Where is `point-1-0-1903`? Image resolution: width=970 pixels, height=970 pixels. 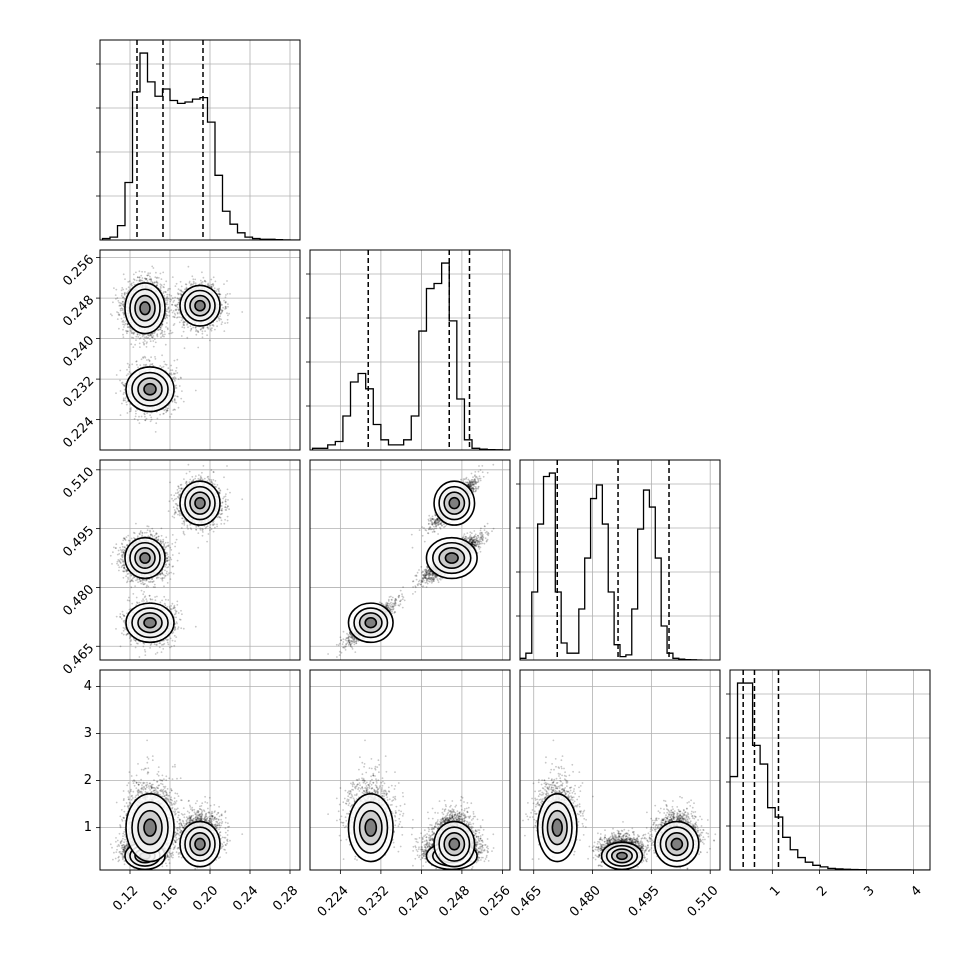
point-1-0-1903 is located at coordinates (169, 294).